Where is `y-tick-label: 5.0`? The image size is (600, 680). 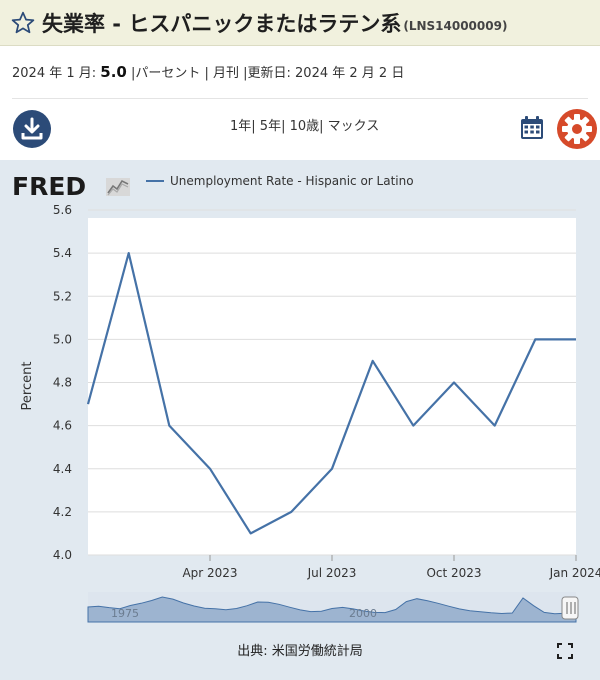 y-tick-label: 5.0 is located at coordinates (62, 339).